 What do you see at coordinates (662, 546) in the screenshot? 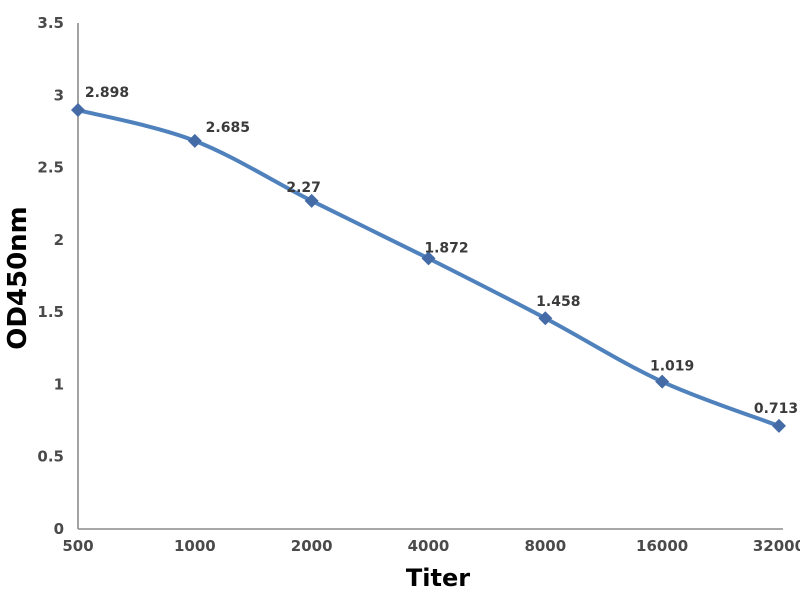
I see `x-tick-label: 16000` at bounding box center [662, 546].